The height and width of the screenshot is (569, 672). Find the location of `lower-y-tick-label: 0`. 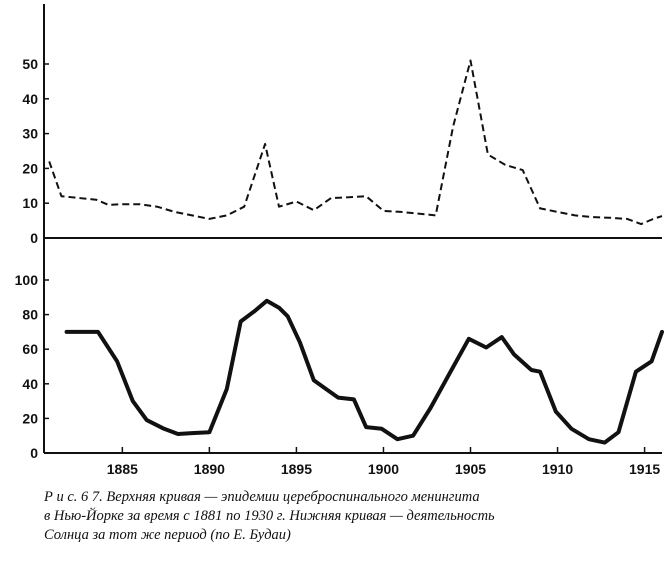

lower-y-tick-label: 0 is located at coordinates (34, 453).